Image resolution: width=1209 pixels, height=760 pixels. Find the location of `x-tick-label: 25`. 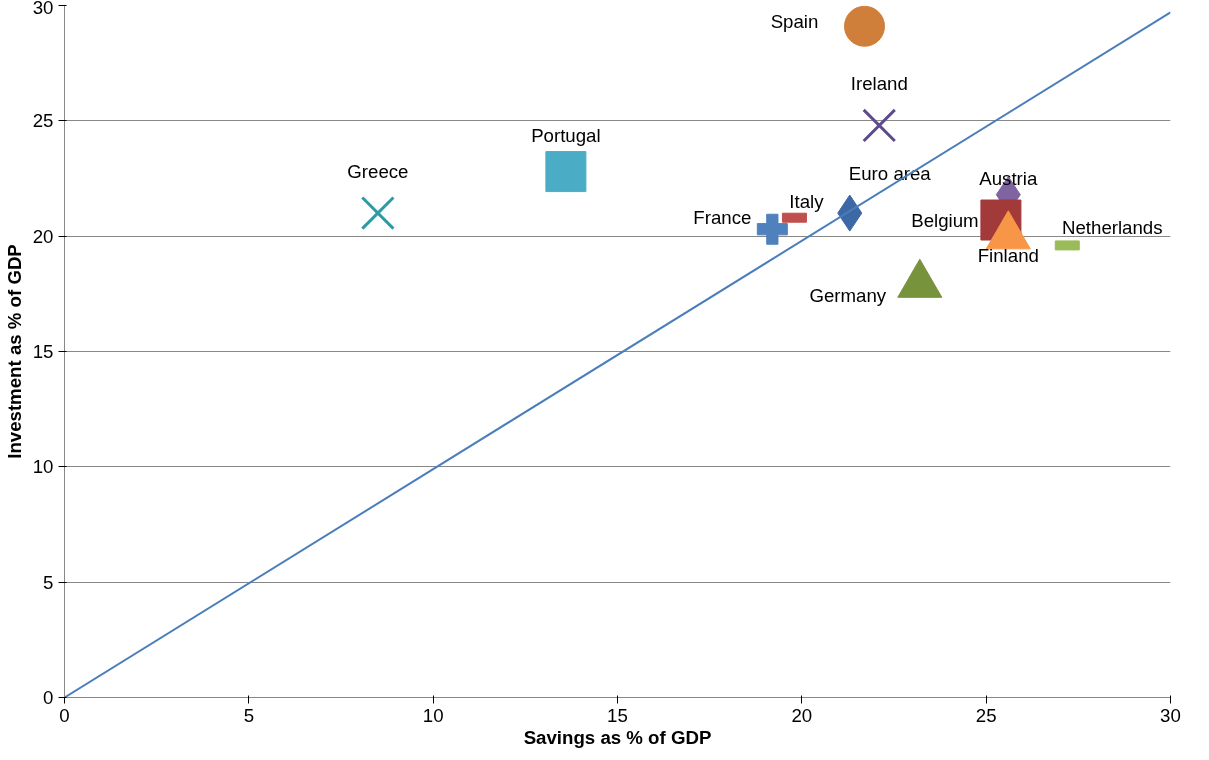

x-tick-label: 25 is located at coordinates (986, 715).